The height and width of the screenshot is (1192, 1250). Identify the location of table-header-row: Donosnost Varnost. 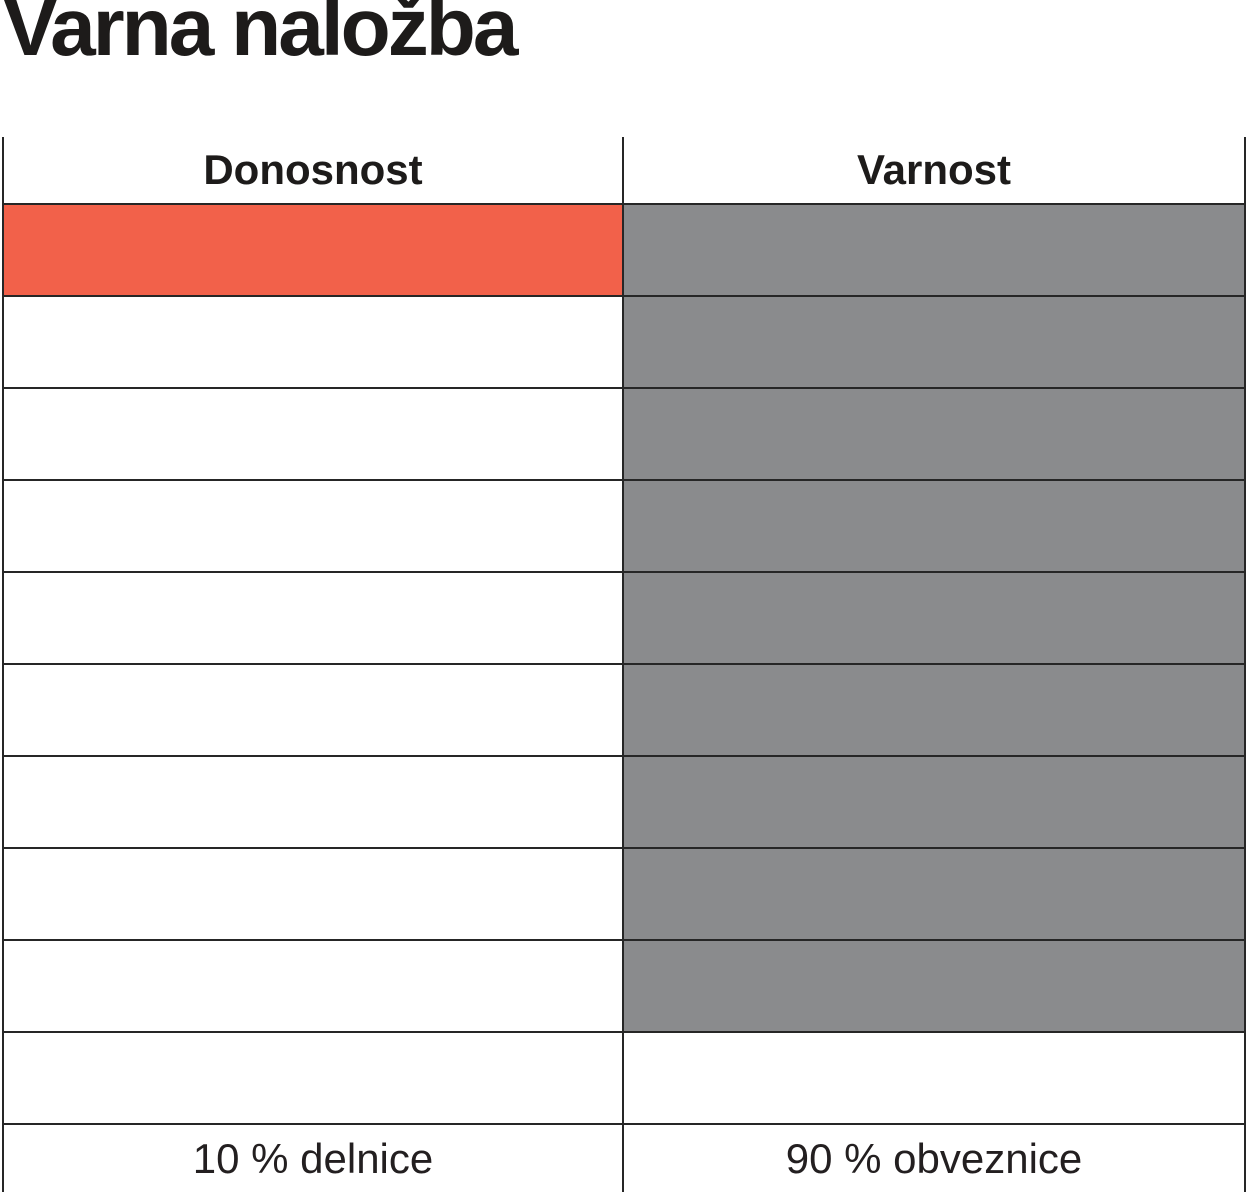
(624, 170).